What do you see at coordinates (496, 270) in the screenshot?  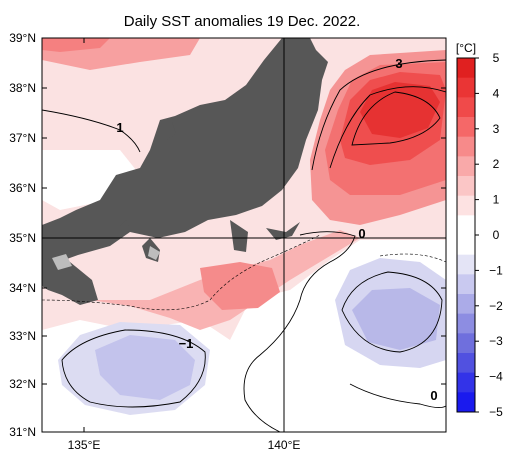 I see `colorbar-label: −1` at bounding box center [496, 270].